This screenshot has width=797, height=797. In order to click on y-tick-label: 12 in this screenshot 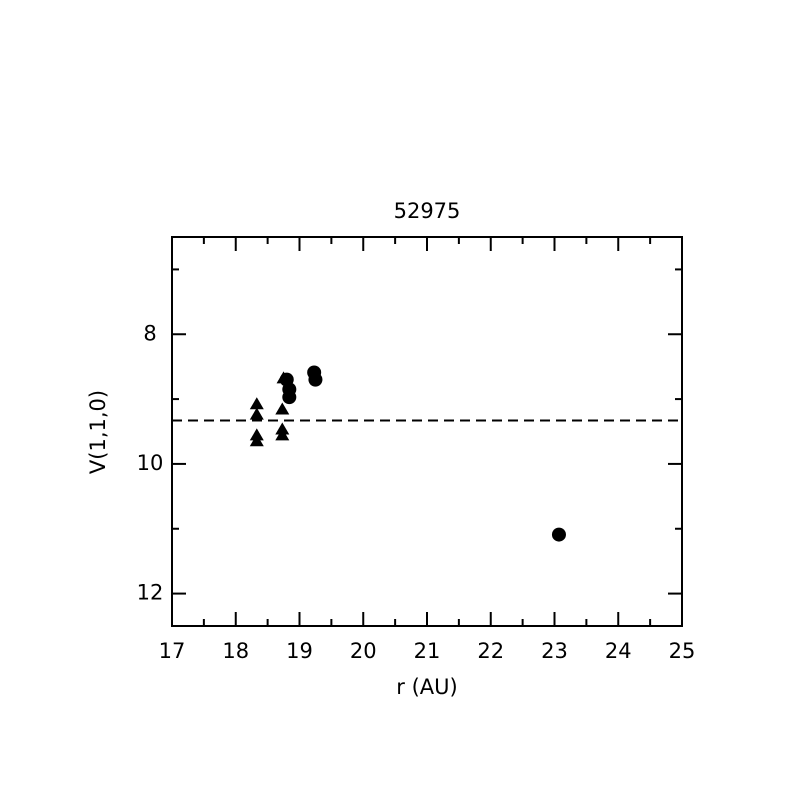, I will do `click(150, 593)`.